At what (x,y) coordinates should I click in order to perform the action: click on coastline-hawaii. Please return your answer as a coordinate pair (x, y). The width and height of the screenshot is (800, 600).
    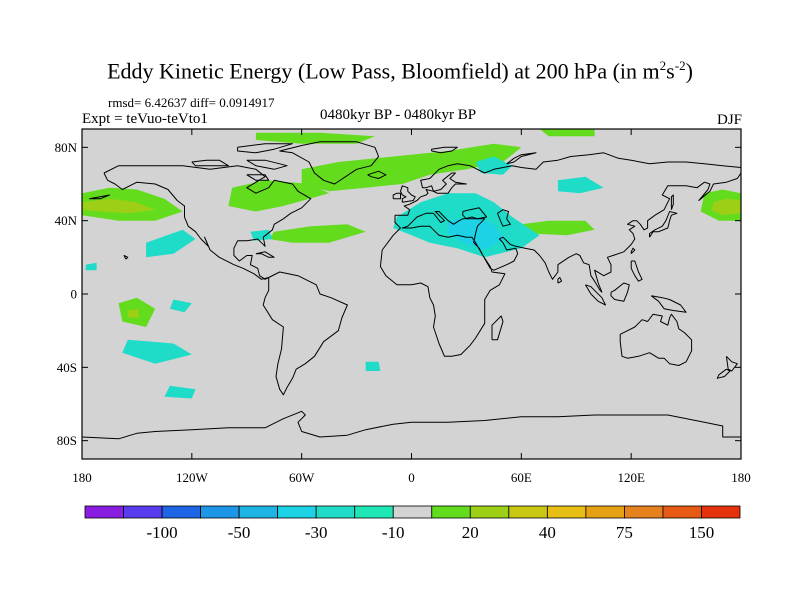
    Looking at the image, I should click on (126, 257).